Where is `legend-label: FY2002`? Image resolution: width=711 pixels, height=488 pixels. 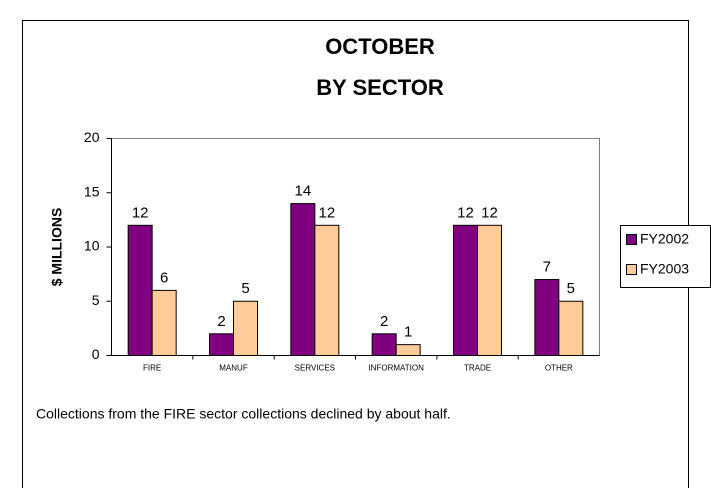 legend-label: FY2002 is located at coordinates (664, 239).